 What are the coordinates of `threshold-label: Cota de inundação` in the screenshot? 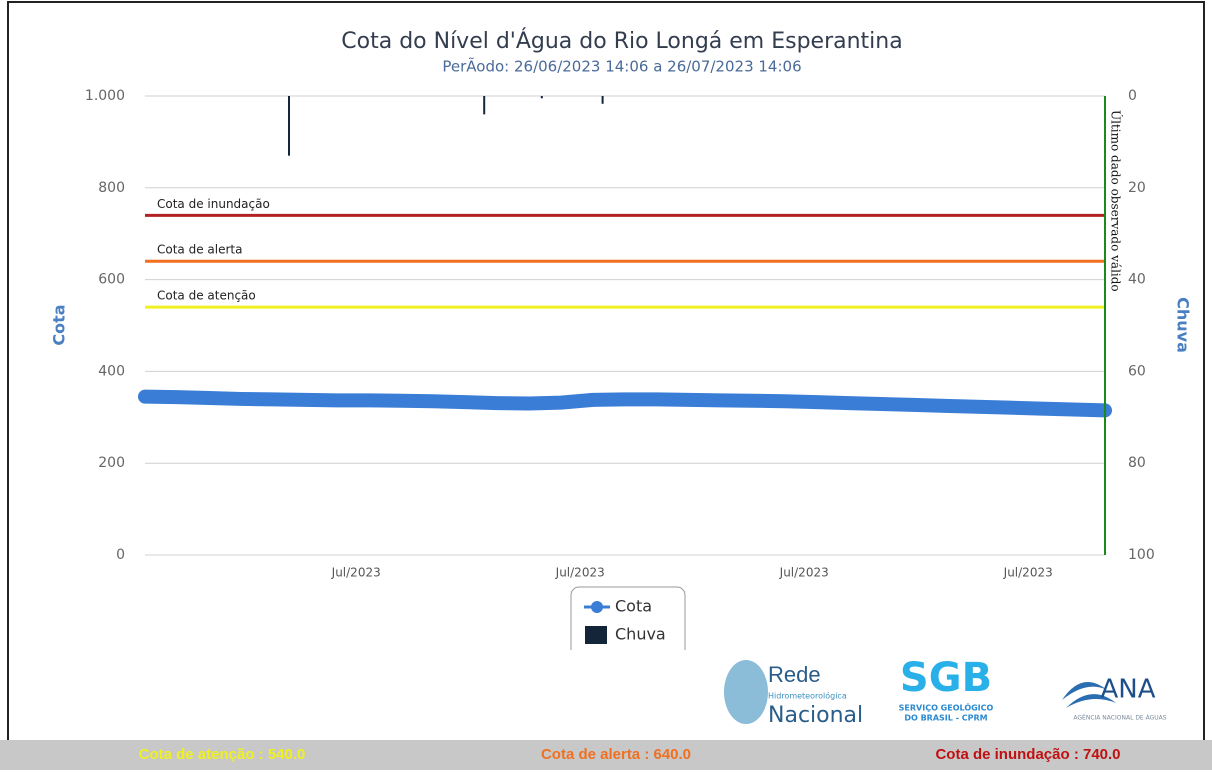 It's located at (213, 204).